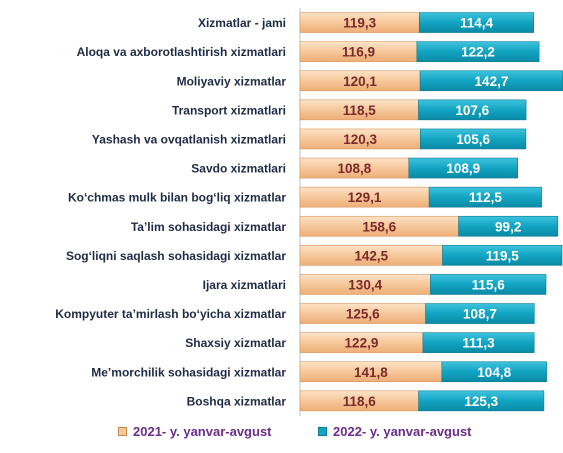 The image size is (563, 453). I want to click on data-label-2022: 125,3, so click(481, 401).